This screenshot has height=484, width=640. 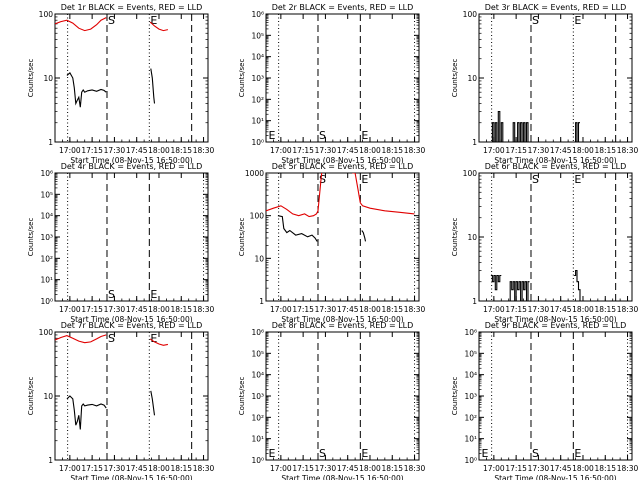 What do you see at coordinates (556, 166) in the screenshot?
I see `panel-title: Det 6r BLACK = Events, RED = LLD` at bounding box center [556, 166].